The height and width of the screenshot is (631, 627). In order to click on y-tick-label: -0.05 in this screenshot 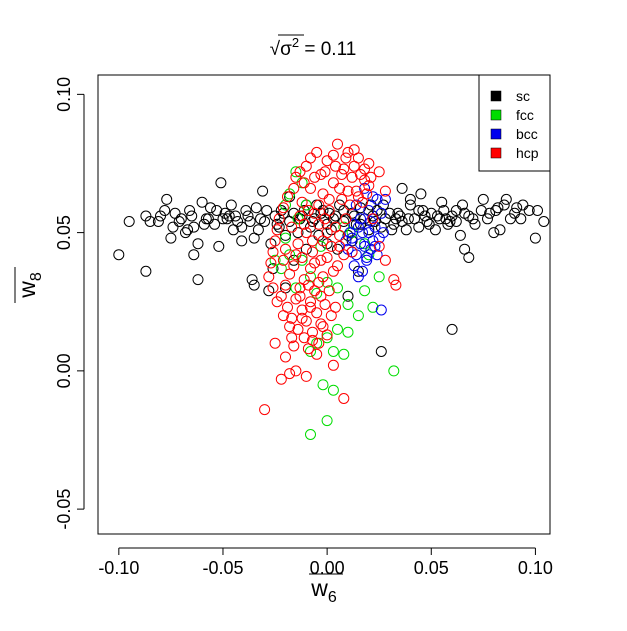, I will do `click(64, 509)`.